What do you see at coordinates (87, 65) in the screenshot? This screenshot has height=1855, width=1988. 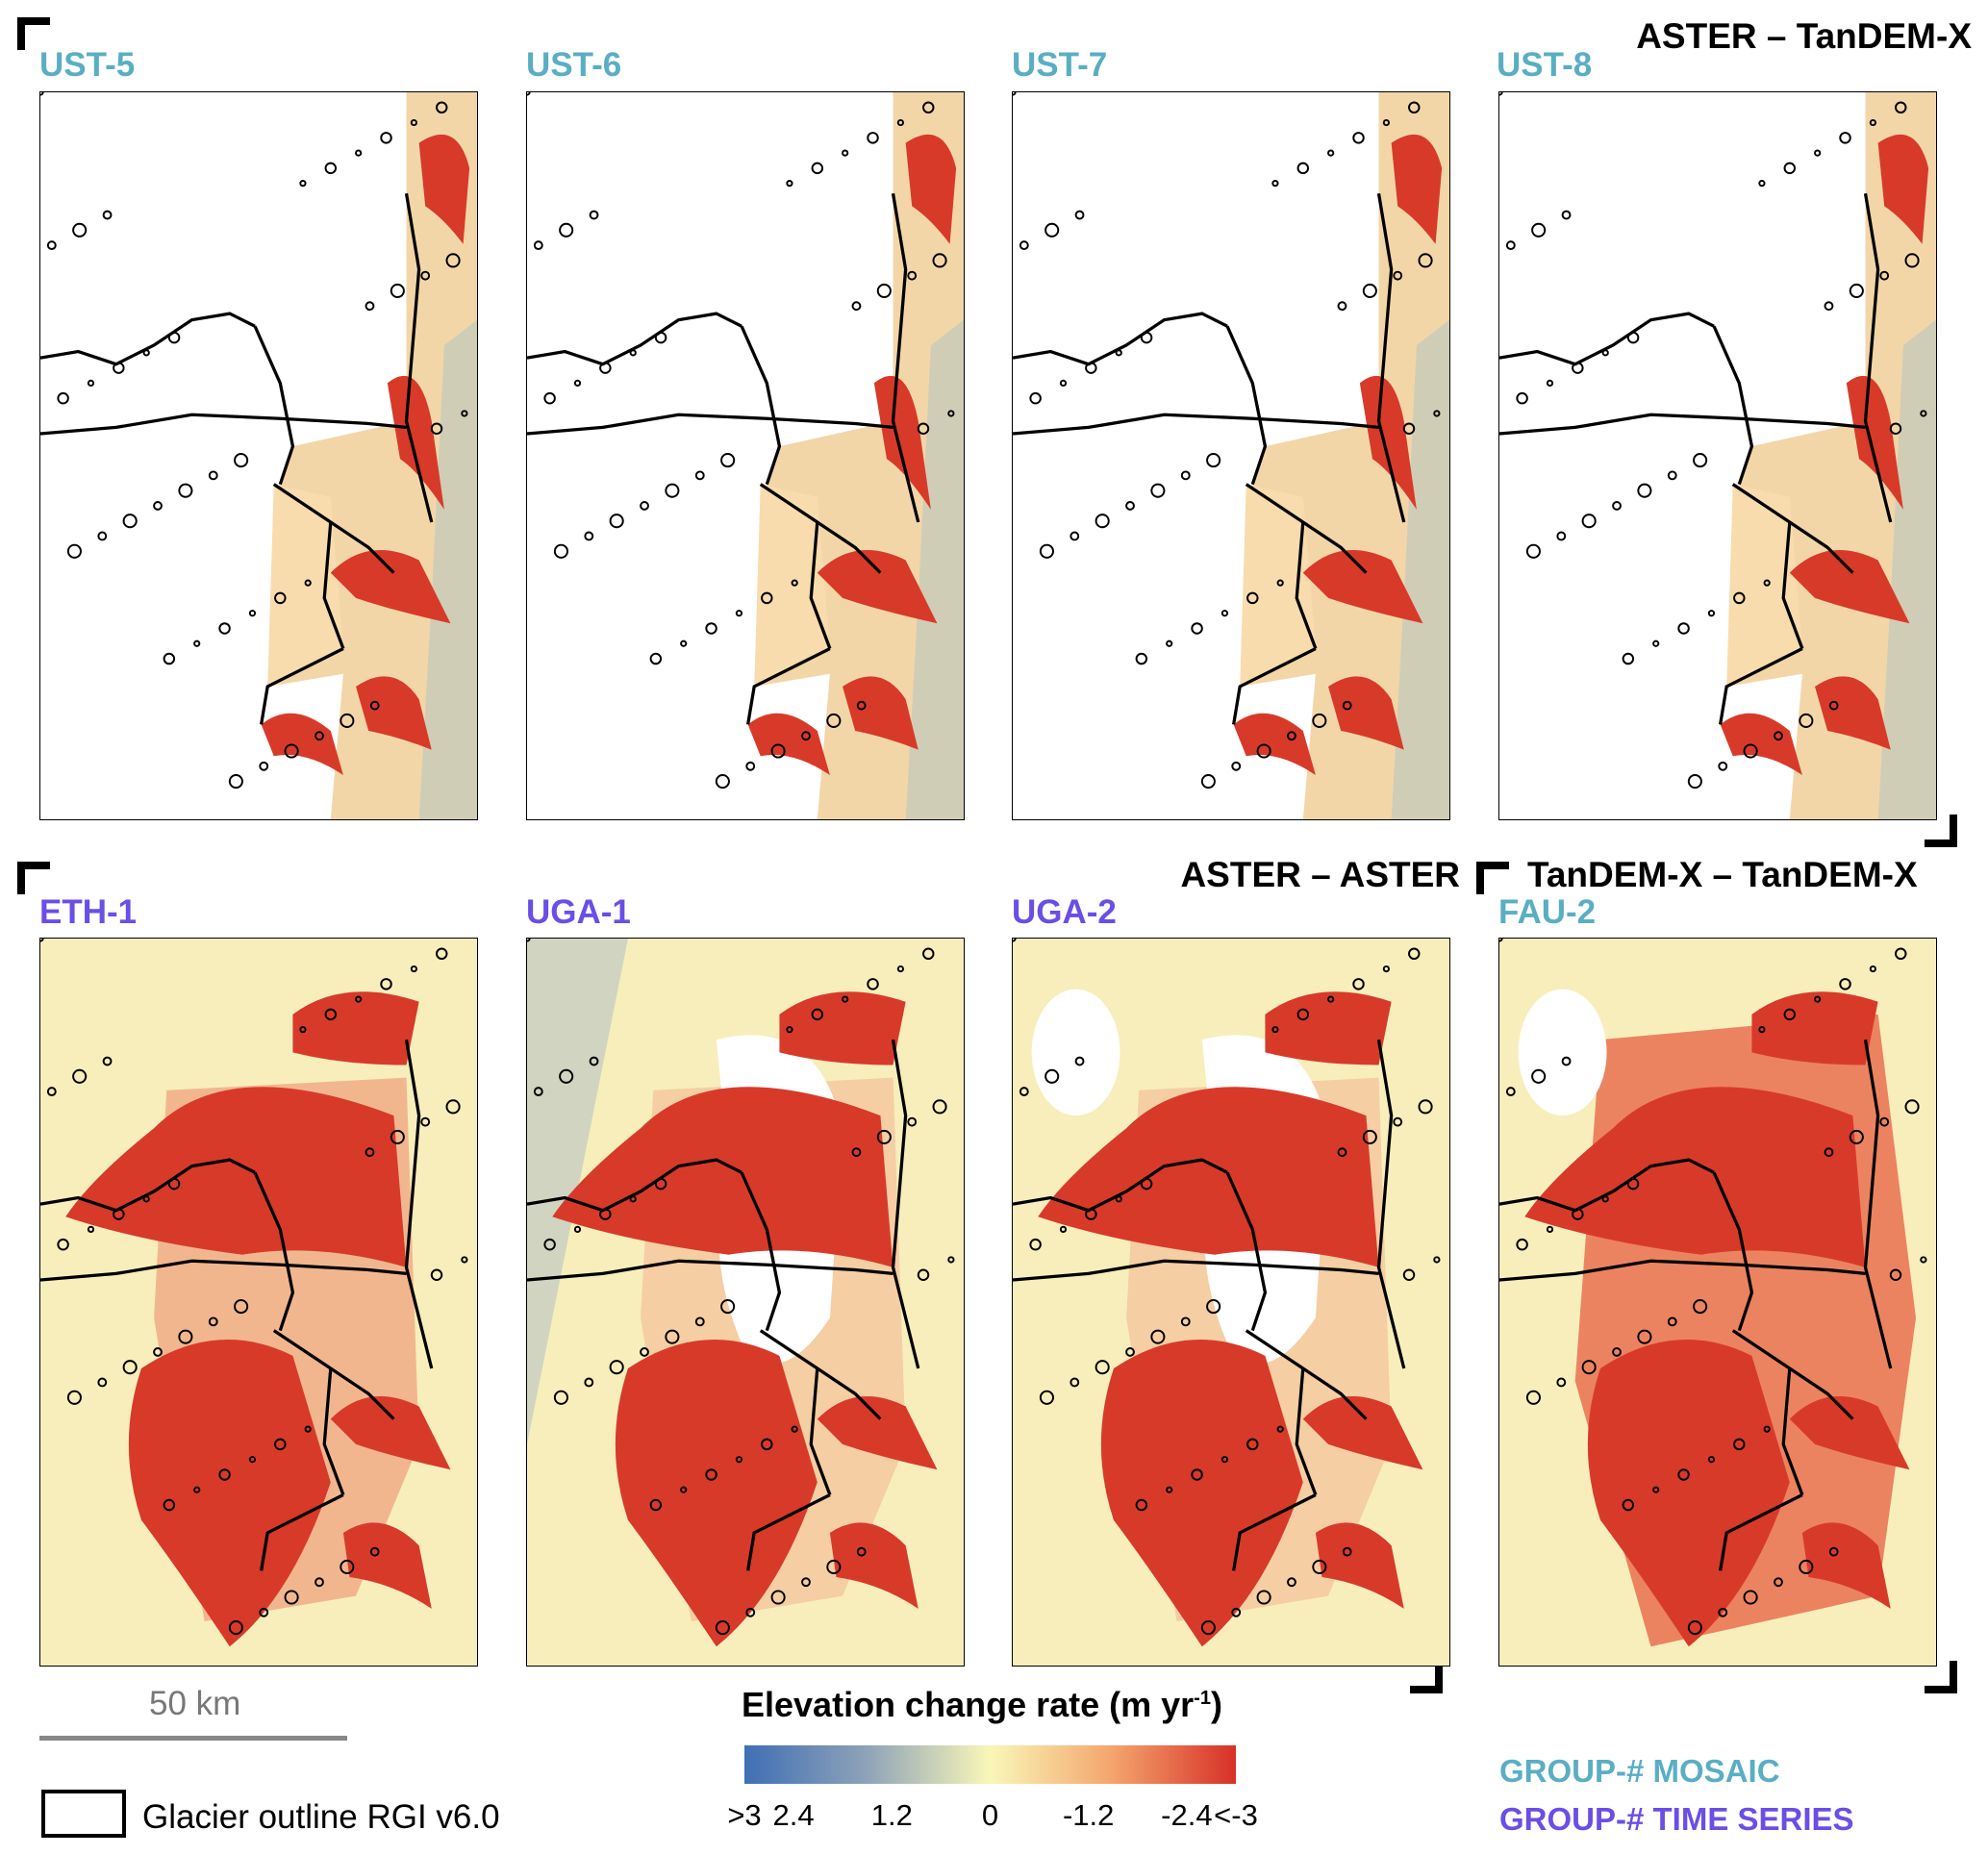 I see `panel-label: UST-5` at bounding box center [87, 65].